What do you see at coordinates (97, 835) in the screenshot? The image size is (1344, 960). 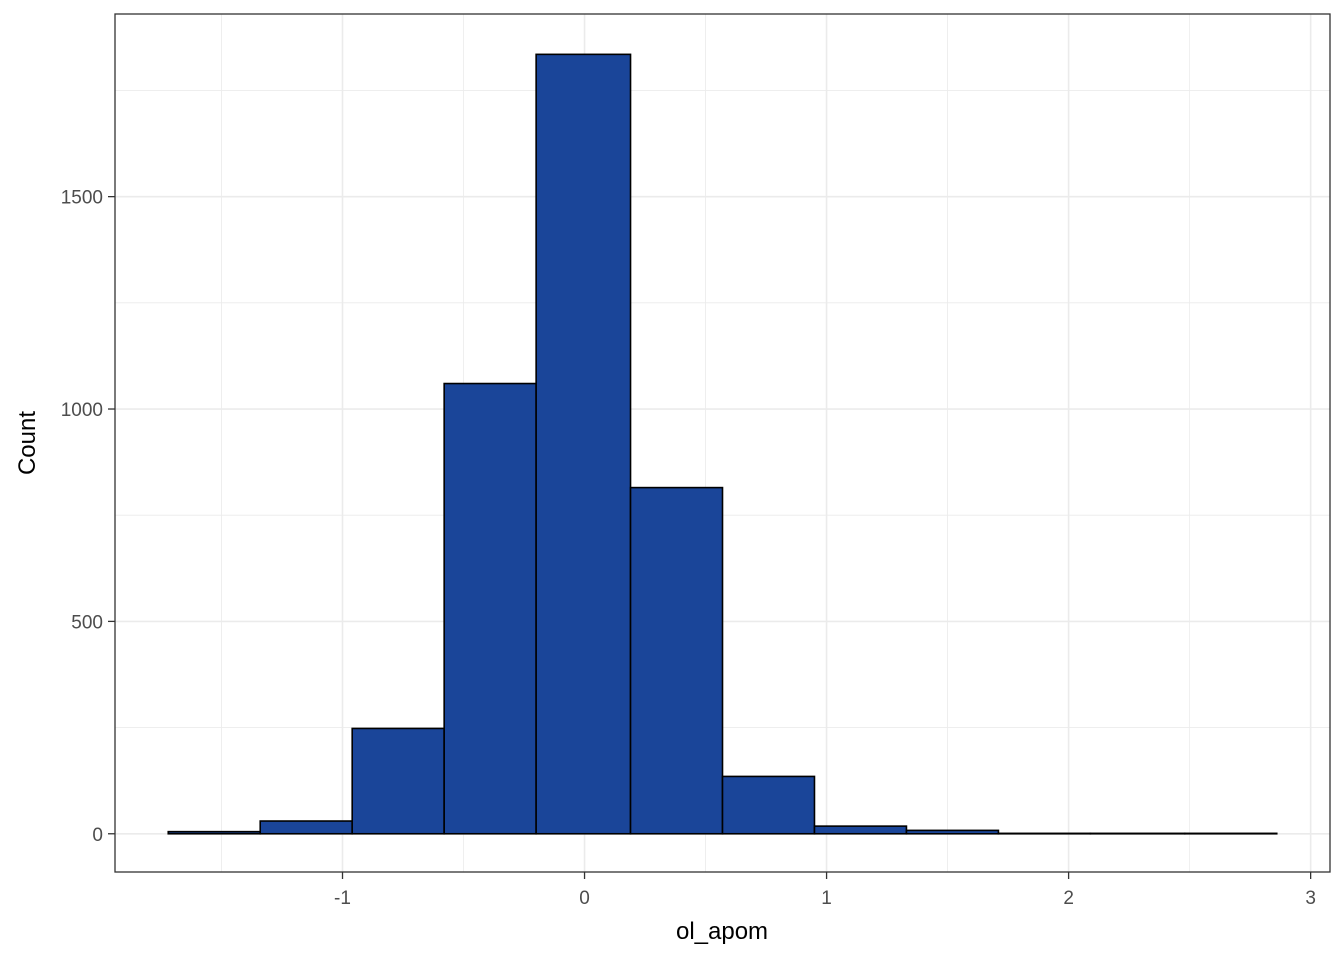 I see `y-tick-label: 0` at bounding box center [97, 835].